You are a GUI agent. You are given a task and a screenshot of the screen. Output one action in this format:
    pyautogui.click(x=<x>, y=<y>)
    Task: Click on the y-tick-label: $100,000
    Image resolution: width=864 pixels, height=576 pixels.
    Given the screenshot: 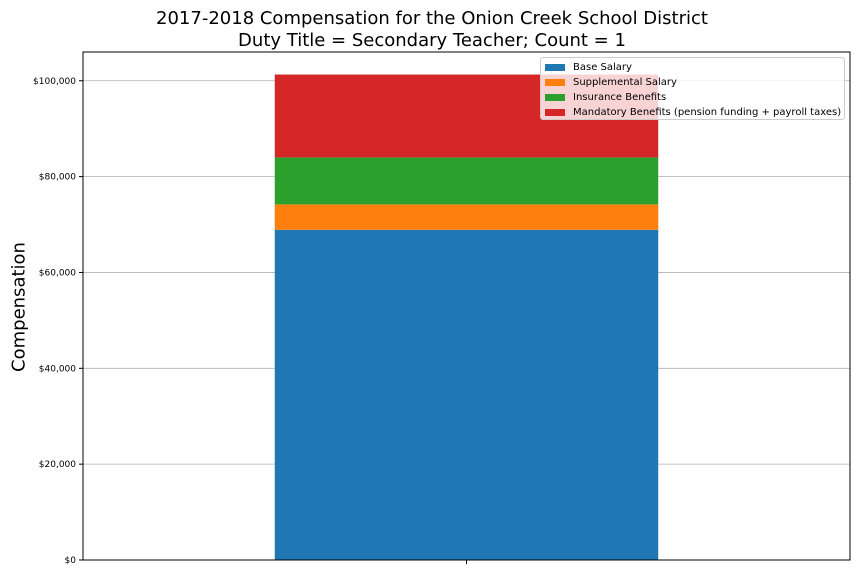 What is the action you would take?
    pyautogui.click(x=54, y=82)
    